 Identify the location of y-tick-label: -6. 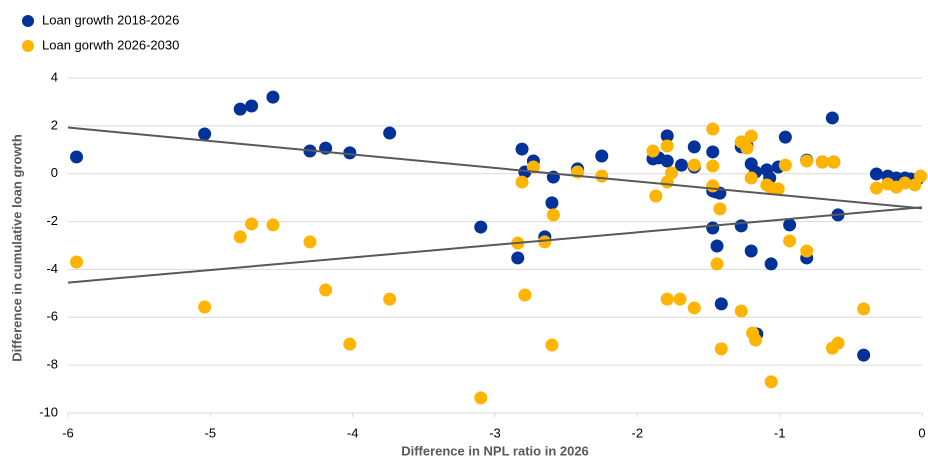
(52, 316).